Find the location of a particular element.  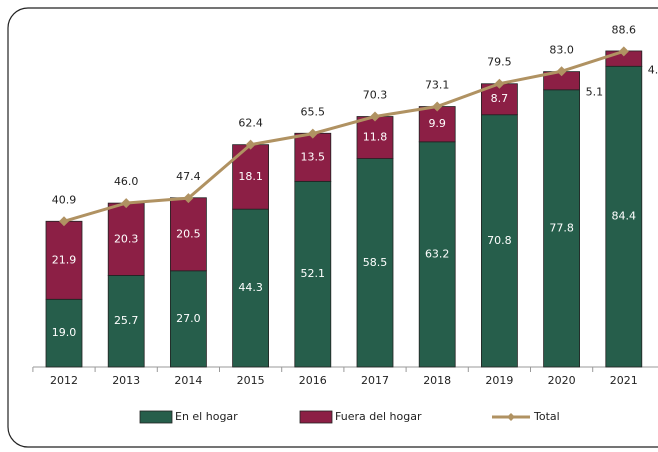

data-label: 44.3 is located at coordinates (250, 287).